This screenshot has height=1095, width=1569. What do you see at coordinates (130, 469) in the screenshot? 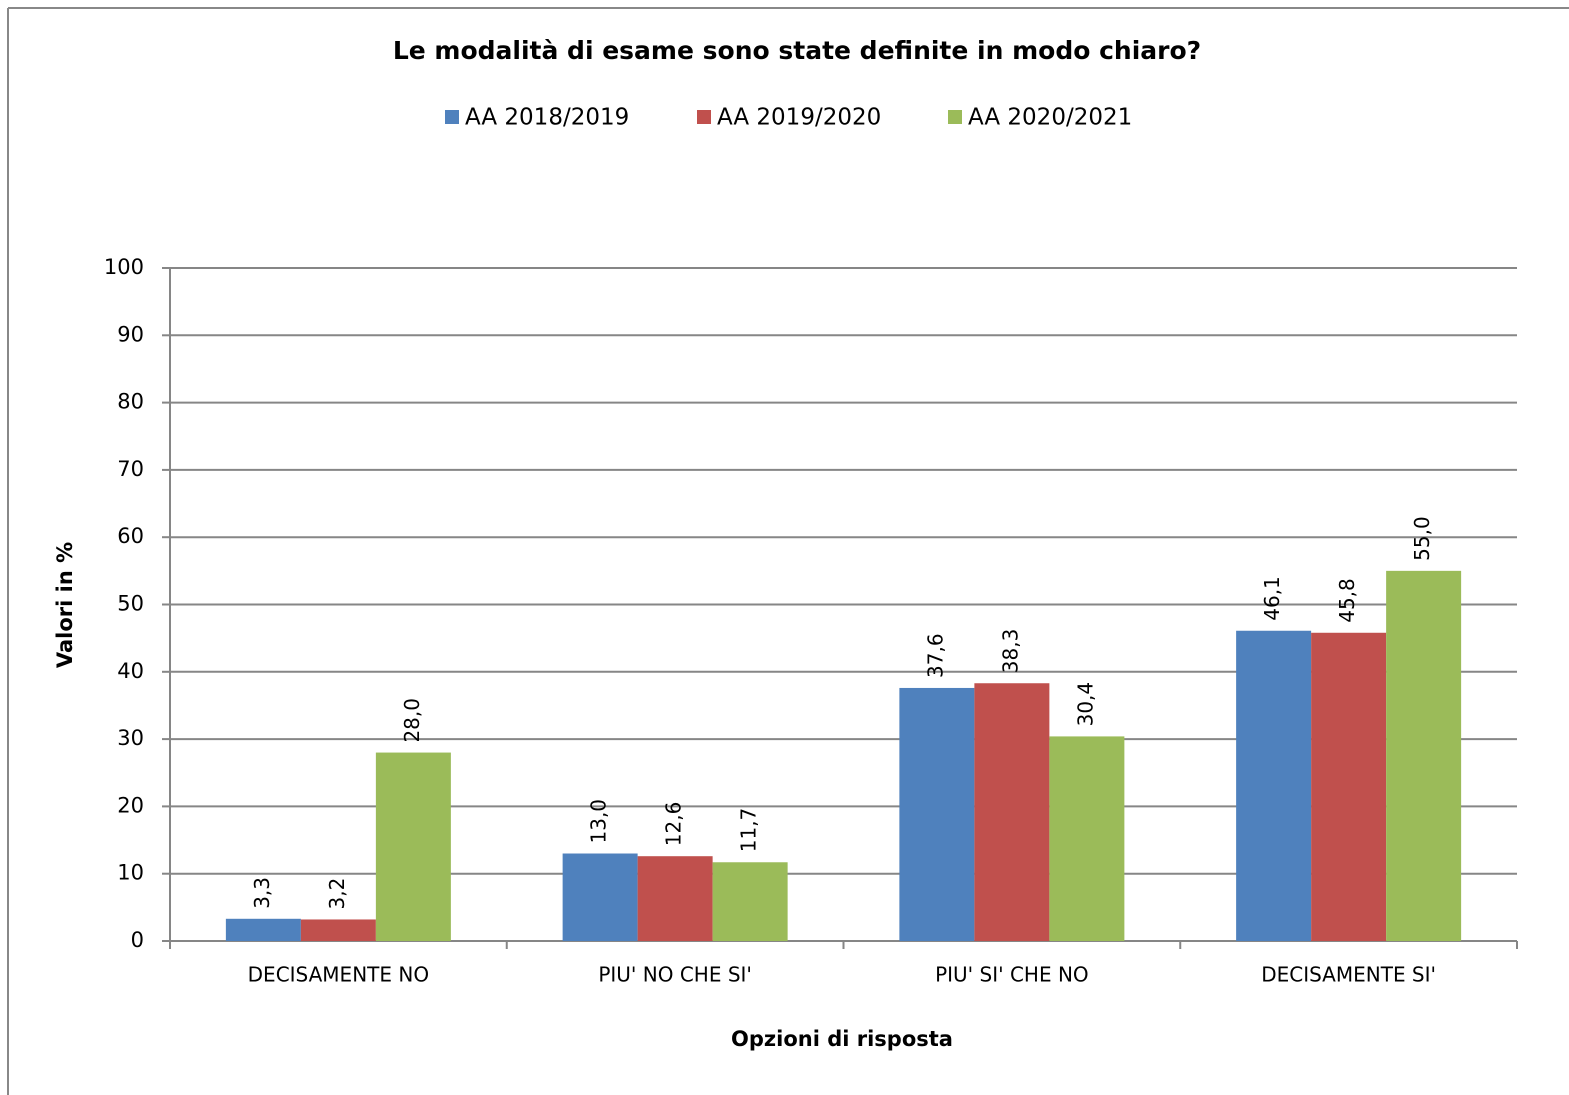
I see `y-tick-label: 70` at bounding box center [130, 469].